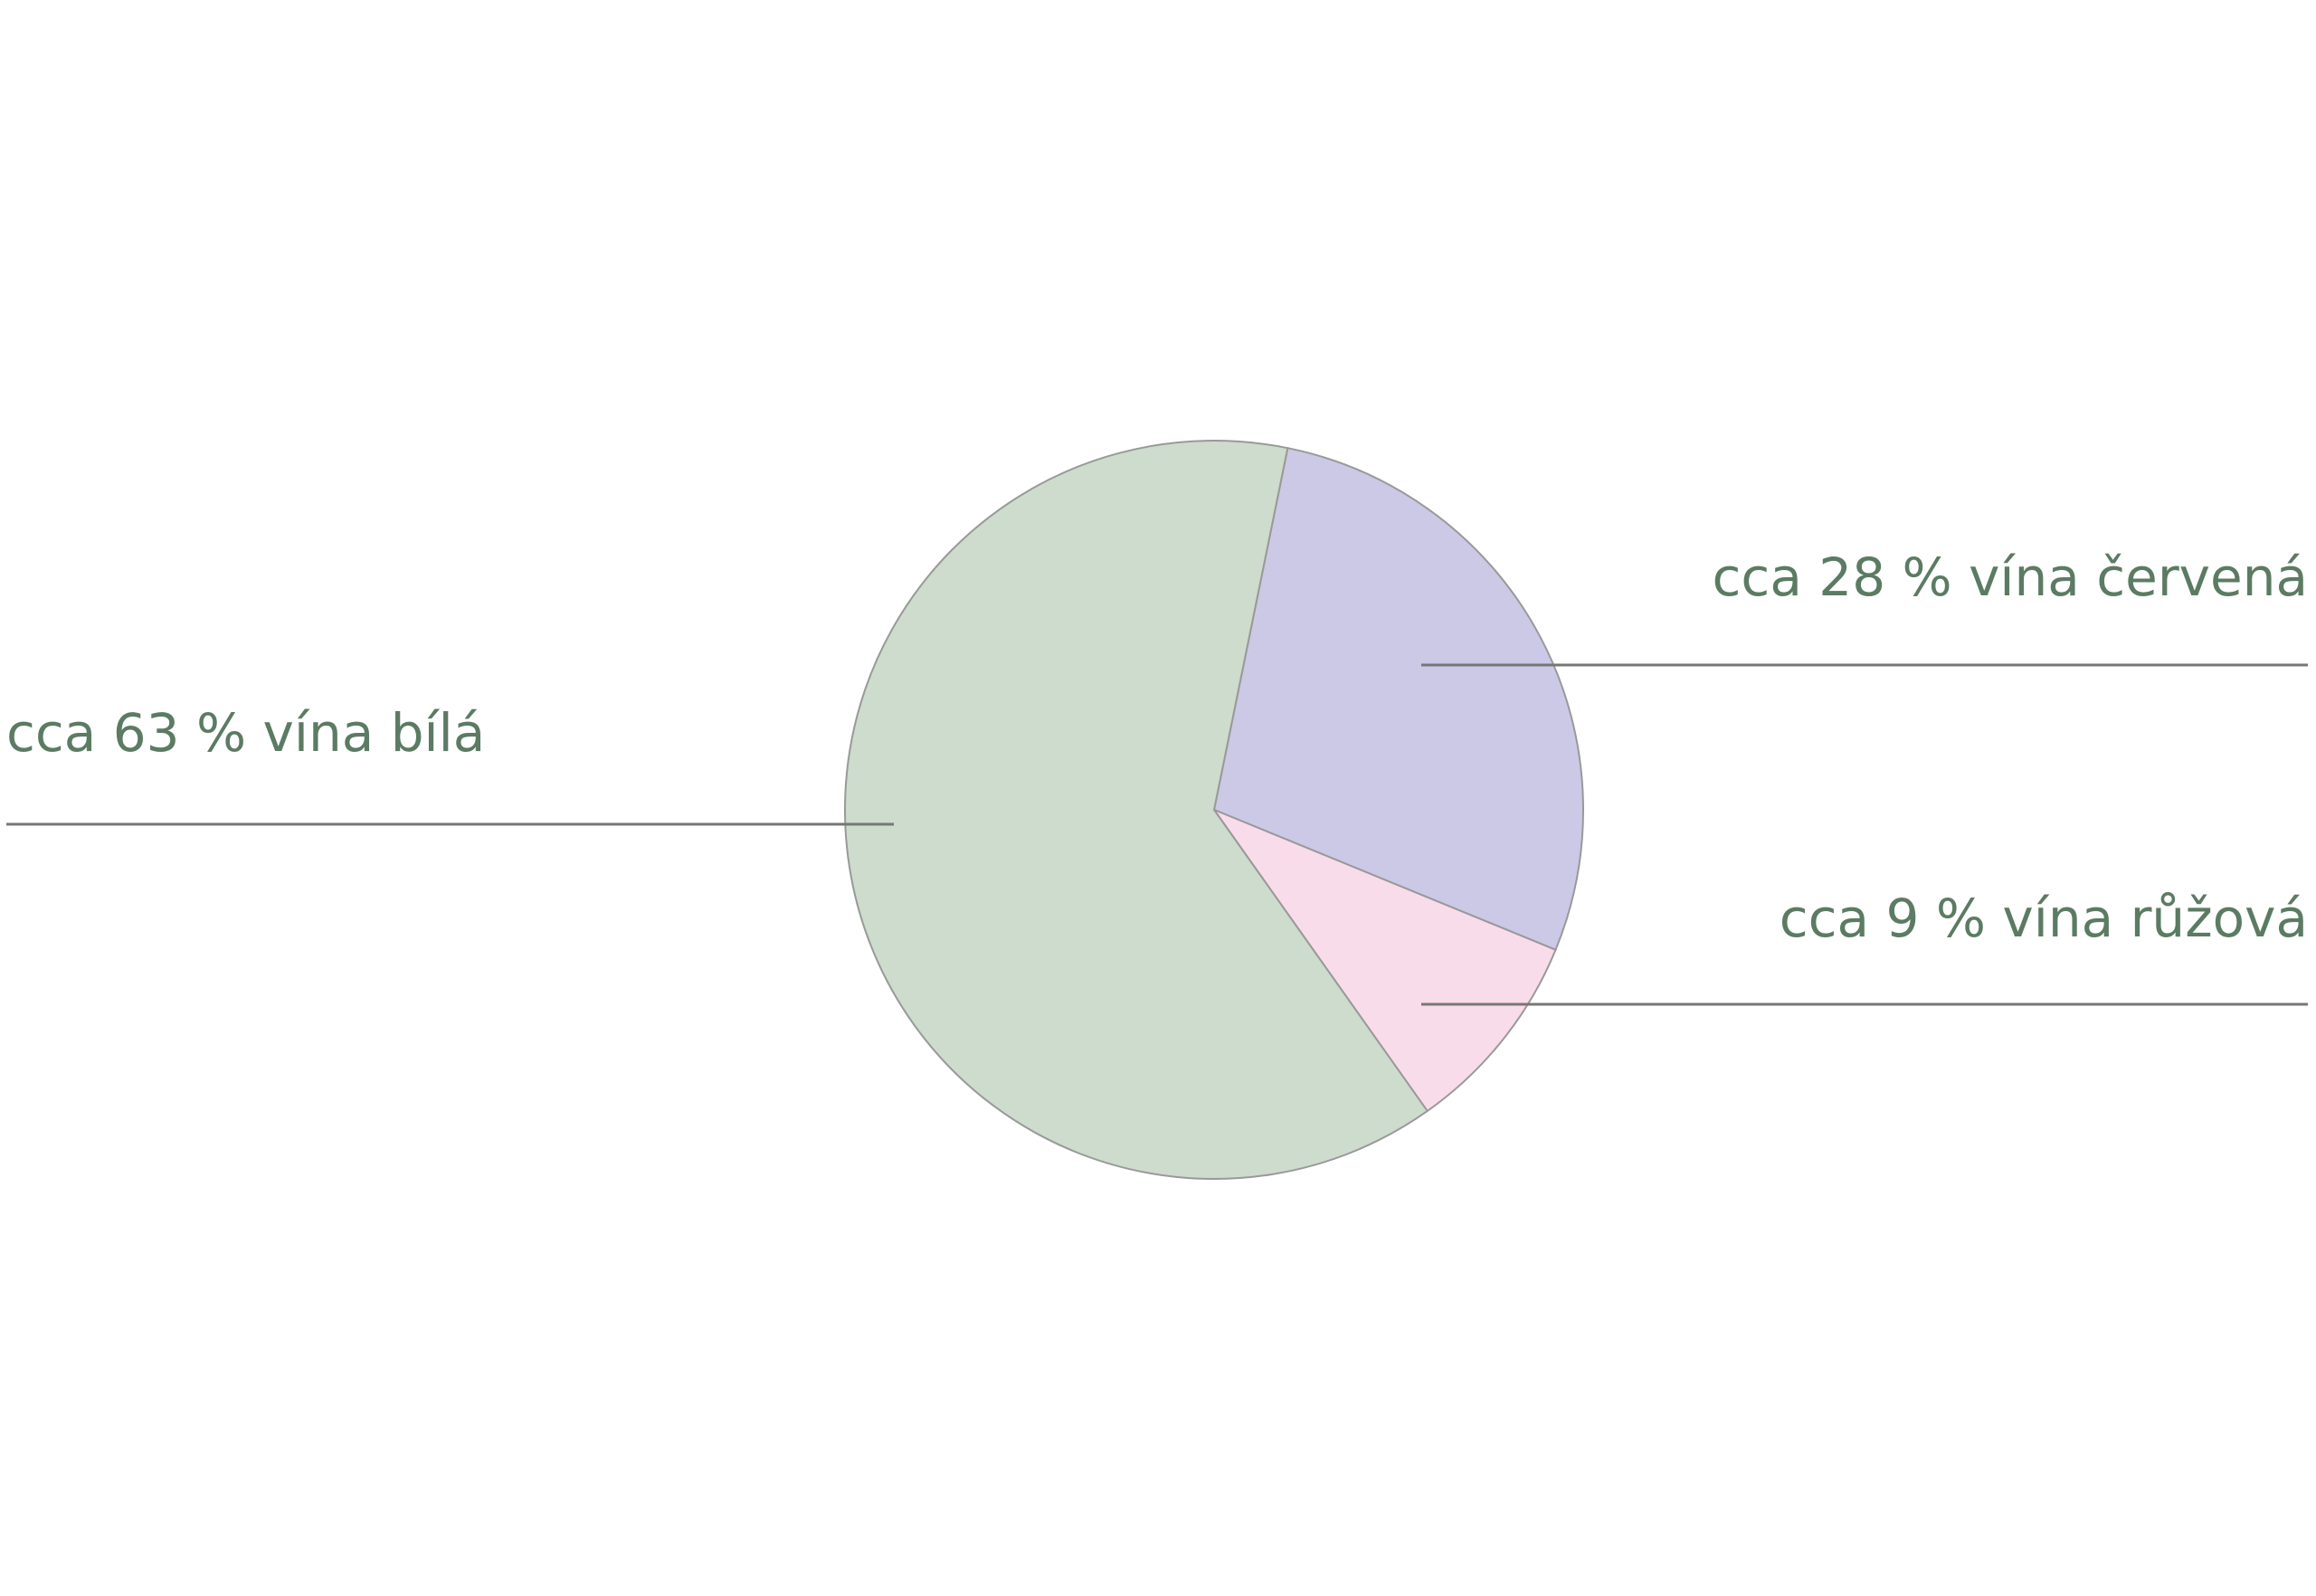 Image resolution: width=2316 pixels, height=1596 pixels. What do you see at coordinates (2044, 918) in the screenshot?
I see `slice-label: cca 9 % vína růžová` at bounding box center [2044, 918].